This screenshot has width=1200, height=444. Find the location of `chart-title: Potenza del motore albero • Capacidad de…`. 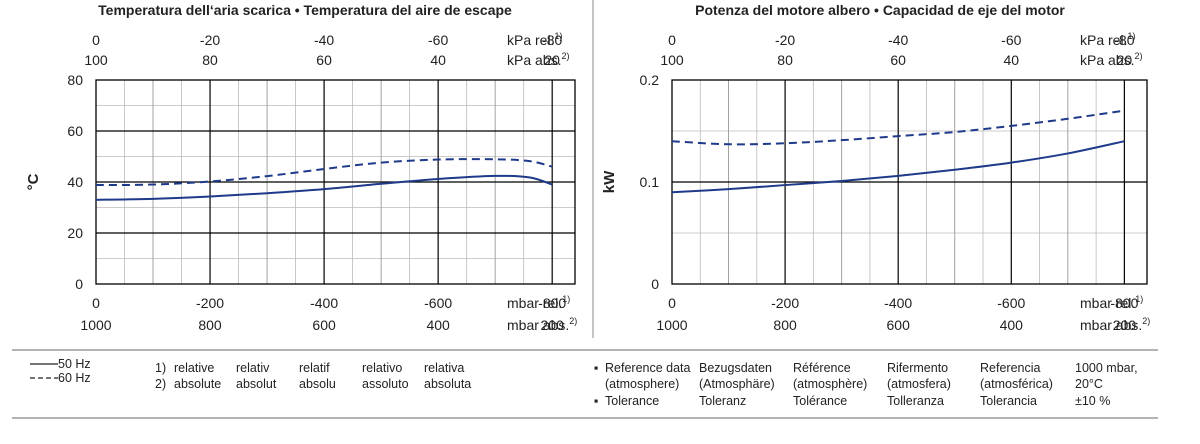

chart-title: Potenza del motore albero • Capacidad de… is located at coordinates (880, 10).